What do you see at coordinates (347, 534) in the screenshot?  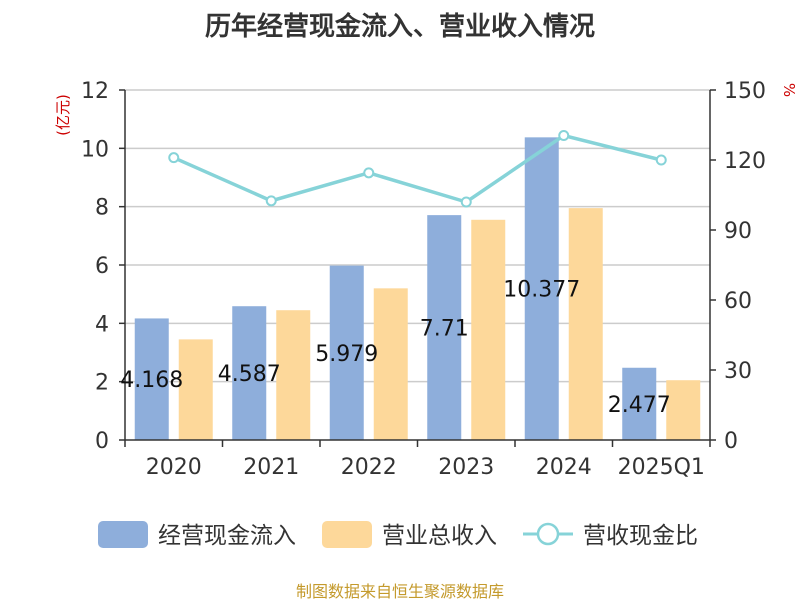 I see `legend-swatch-total-revenue` at bounding box center [347, 534].